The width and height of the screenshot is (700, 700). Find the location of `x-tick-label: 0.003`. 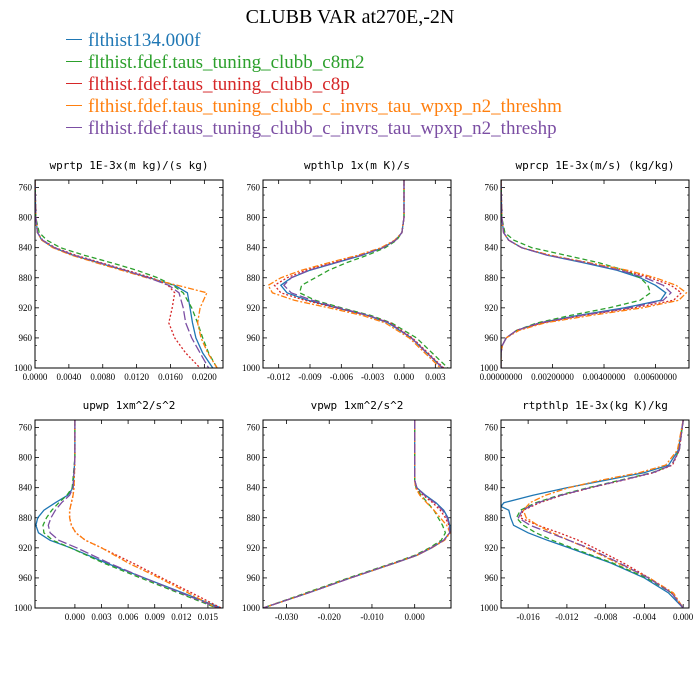

x-tick-label: 0.003 is located at coordinates (435, 377).